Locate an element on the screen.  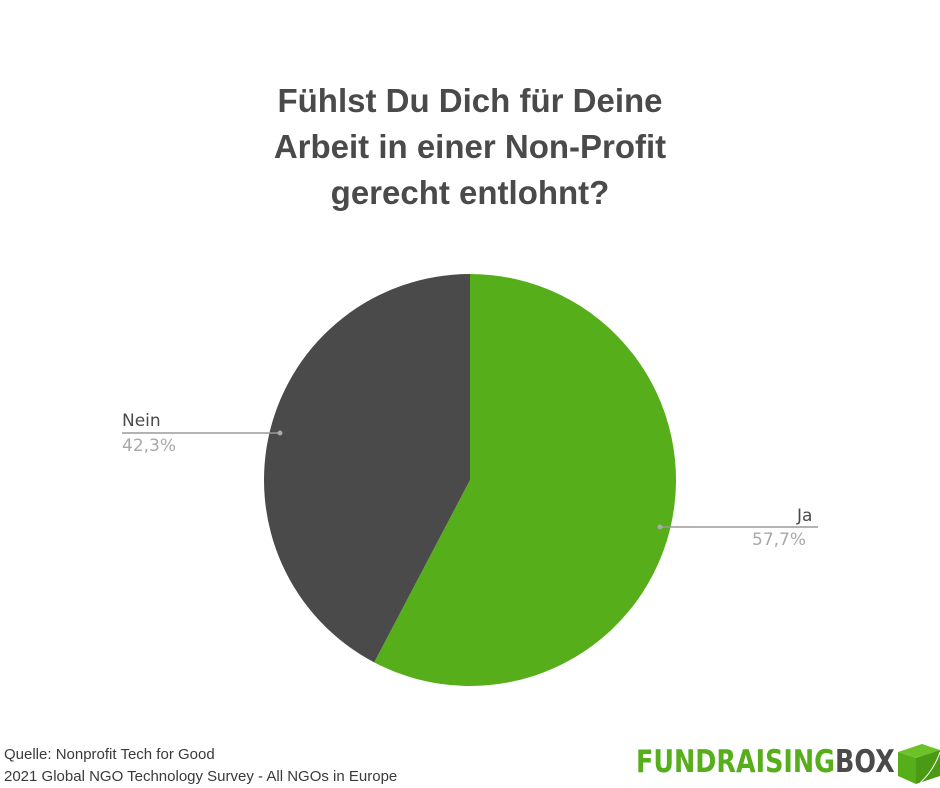
fundraisingbox-logo: FUNDRAISINGBOX is located at coordinates (788, 762).